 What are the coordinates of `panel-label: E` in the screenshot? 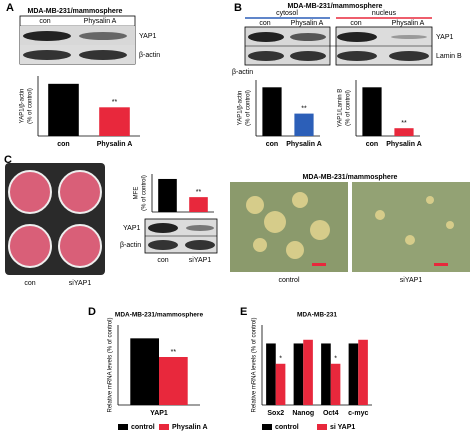 It's located at (243, 312).